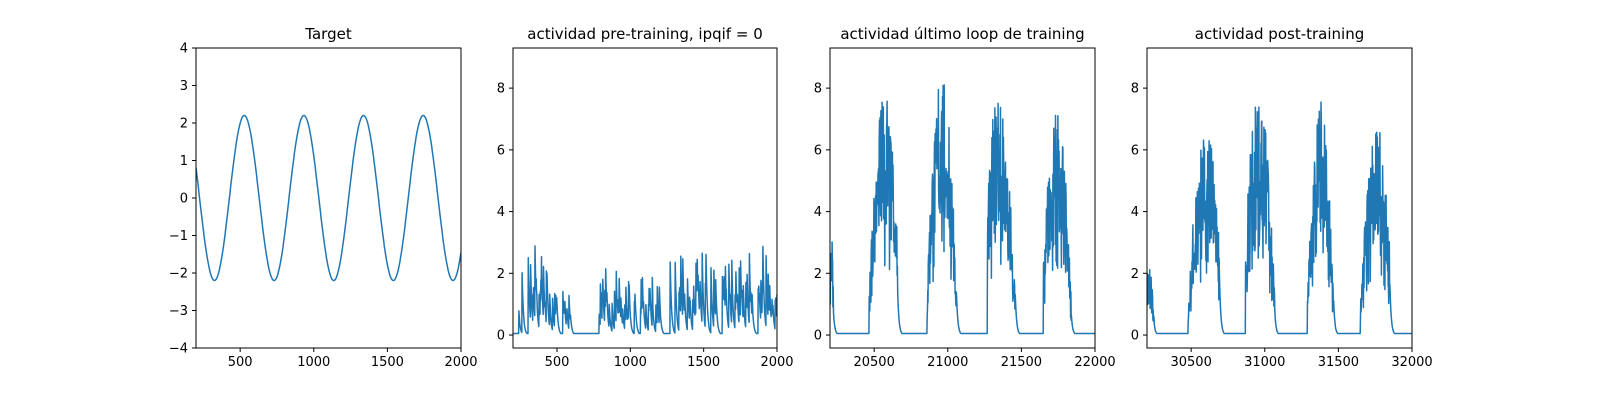 This screenshot has width=1600, height=400. Describe the element at coordinates (184, 161) in the screenshot. I see `y-tick-label: 1` at that location.